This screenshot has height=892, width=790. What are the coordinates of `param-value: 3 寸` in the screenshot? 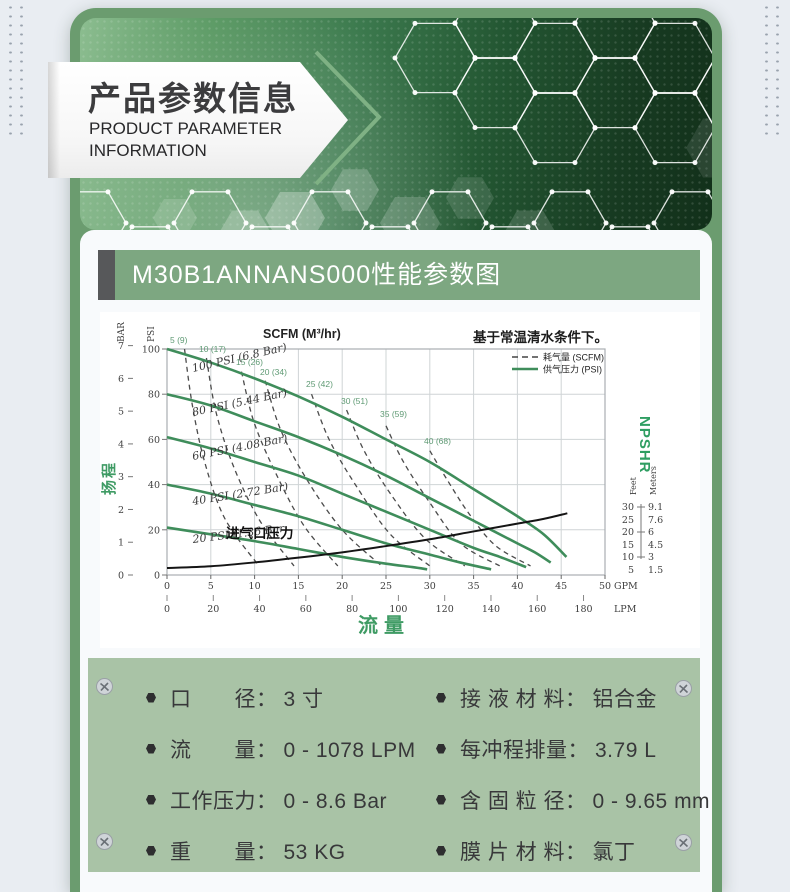 It's located at (303, 699).